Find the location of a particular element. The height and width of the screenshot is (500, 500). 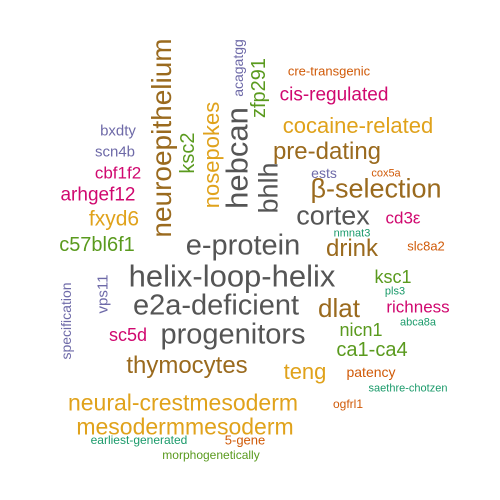

word-helix-loop-helix: helix-loop-helix is located at coordinates (232, 276).